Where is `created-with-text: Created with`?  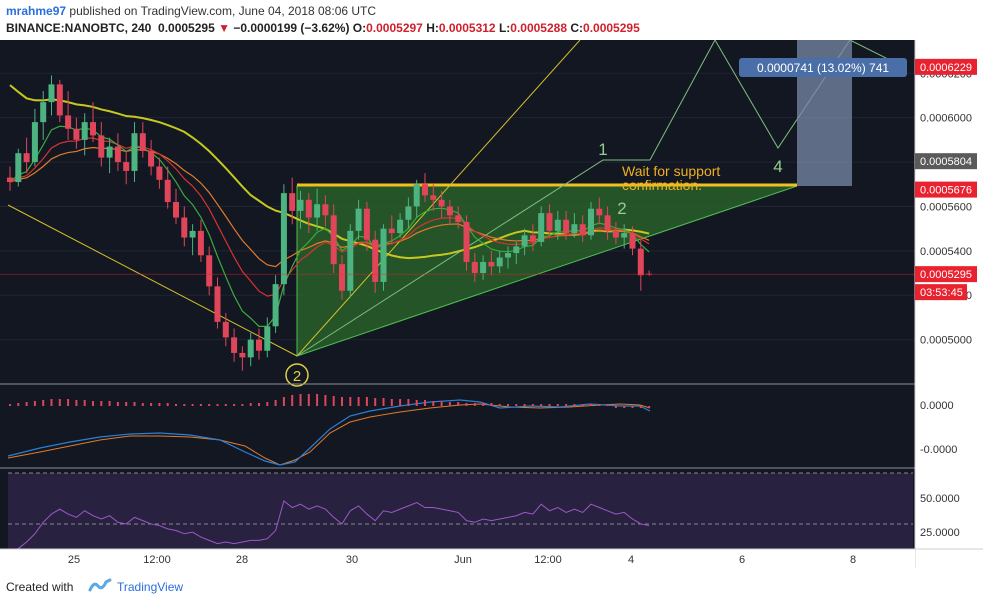 created-with-text: Created with is located at coordinates (40, 587).